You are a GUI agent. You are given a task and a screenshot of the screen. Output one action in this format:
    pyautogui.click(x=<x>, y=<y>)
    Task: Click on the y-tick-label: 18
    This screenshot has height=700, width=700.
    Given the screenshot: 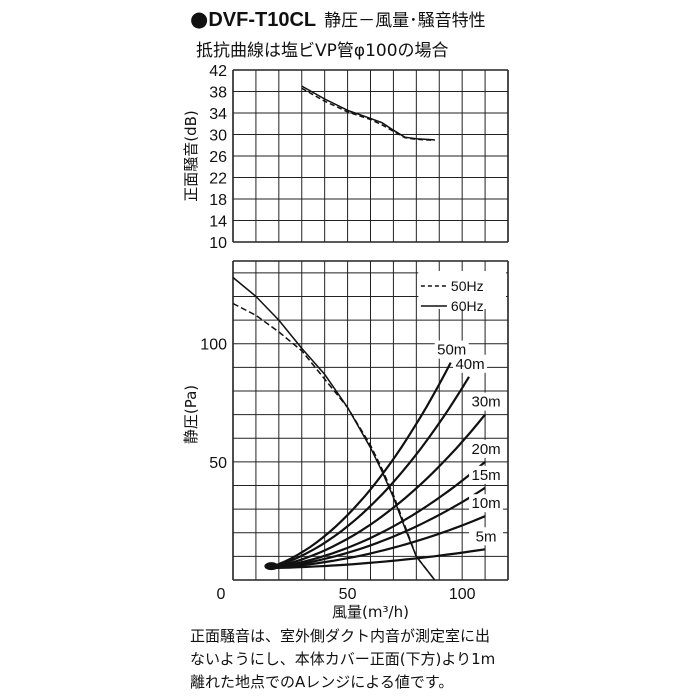 What is the action you would take?
    pyautogui.click(x=218, y=200)
    